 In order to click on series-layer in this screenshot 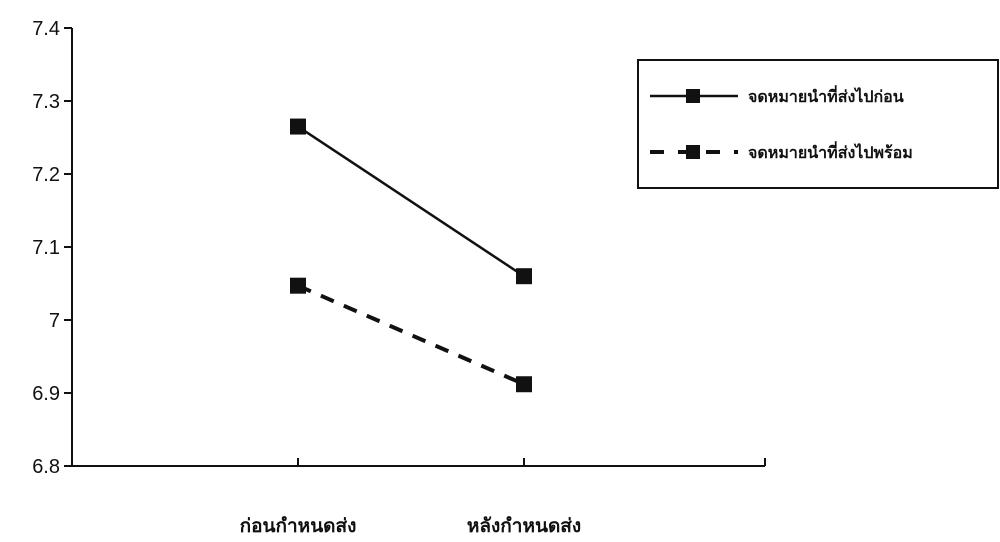, I will do `click(411, 255)`.